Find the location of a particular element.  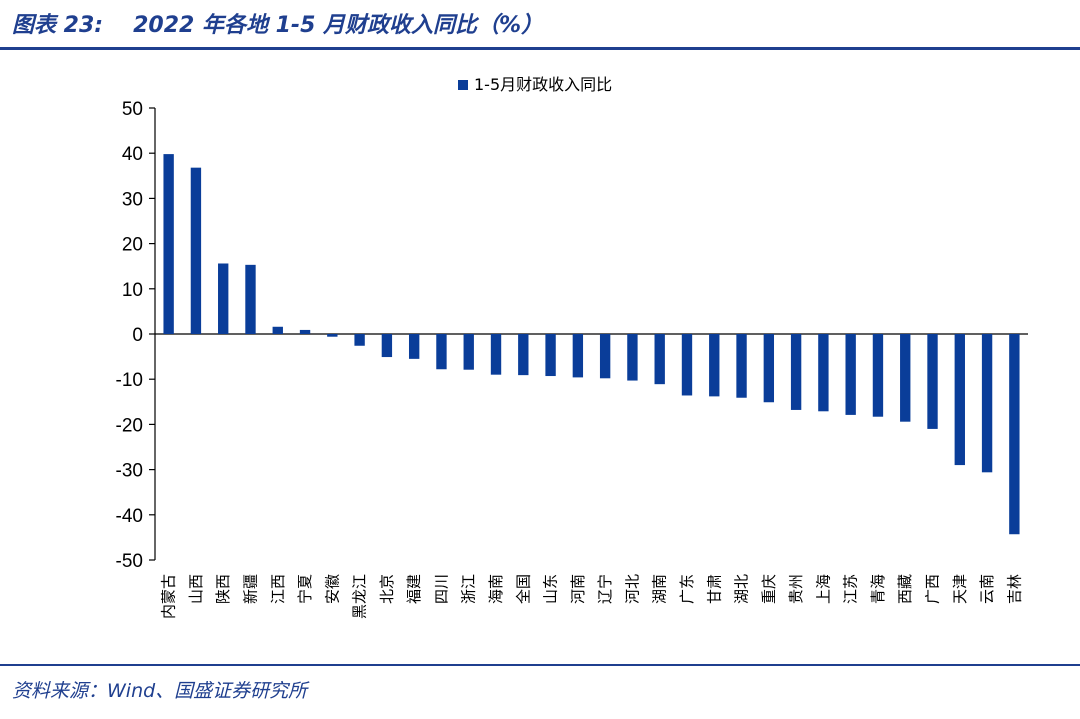

y-tick-label: 50 is located at coordinates (132, 109).